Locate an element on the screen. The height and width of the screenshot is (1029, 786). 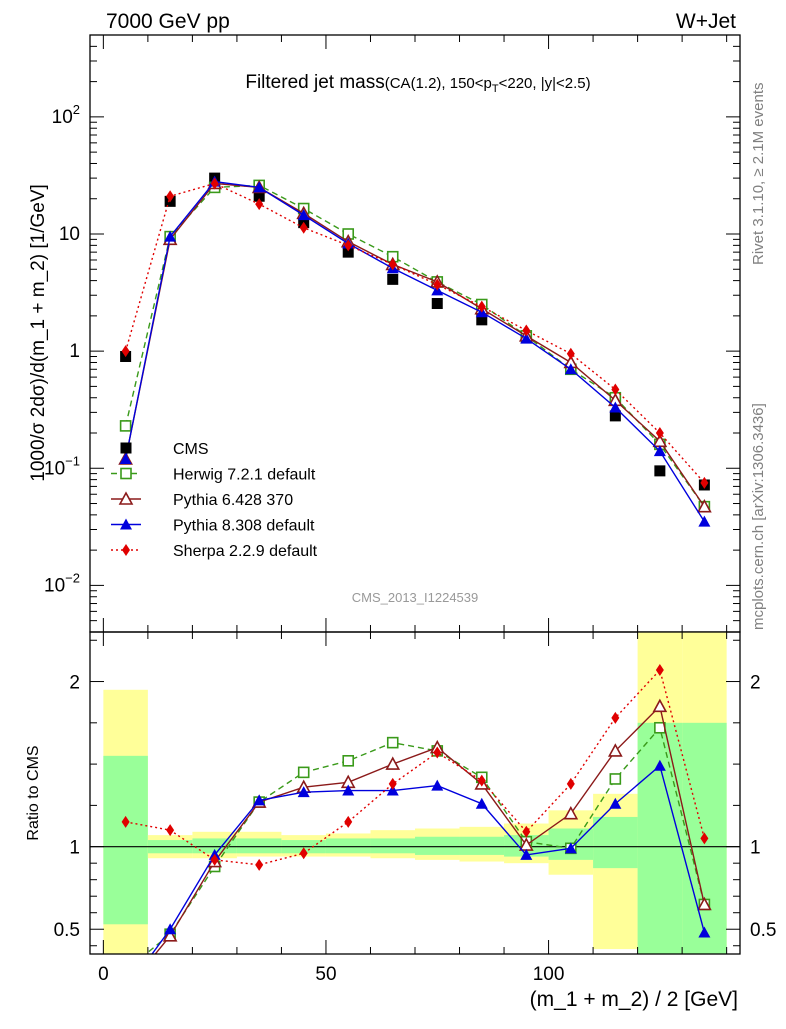
point-pythia6 is located at coordinates (704, 505).